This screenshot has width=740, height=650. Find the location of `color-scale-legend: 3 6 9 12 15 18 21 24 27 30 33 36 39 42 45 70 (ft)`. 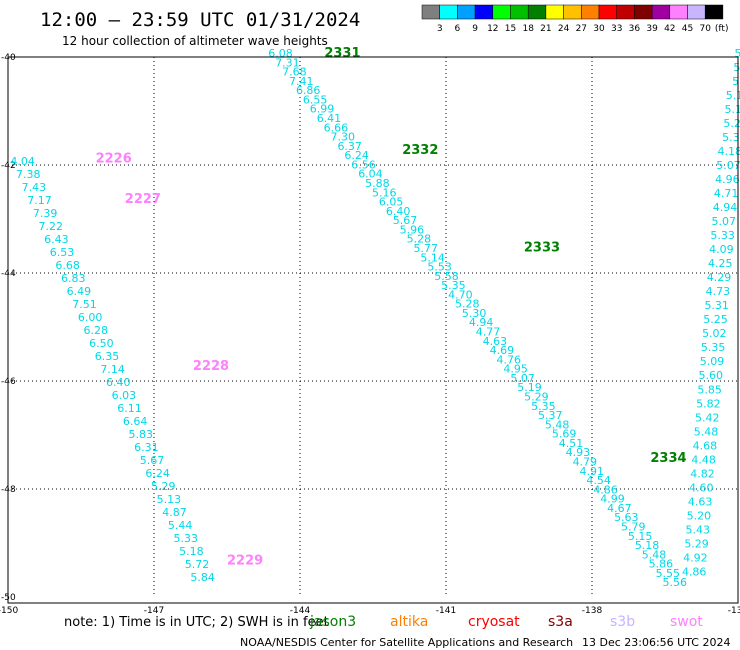

color-scale-legend: 3 6 9 12 15 18 21 24 27 30 33 36 39 42 45 70 (ft) is located at coordinates (575, 19).